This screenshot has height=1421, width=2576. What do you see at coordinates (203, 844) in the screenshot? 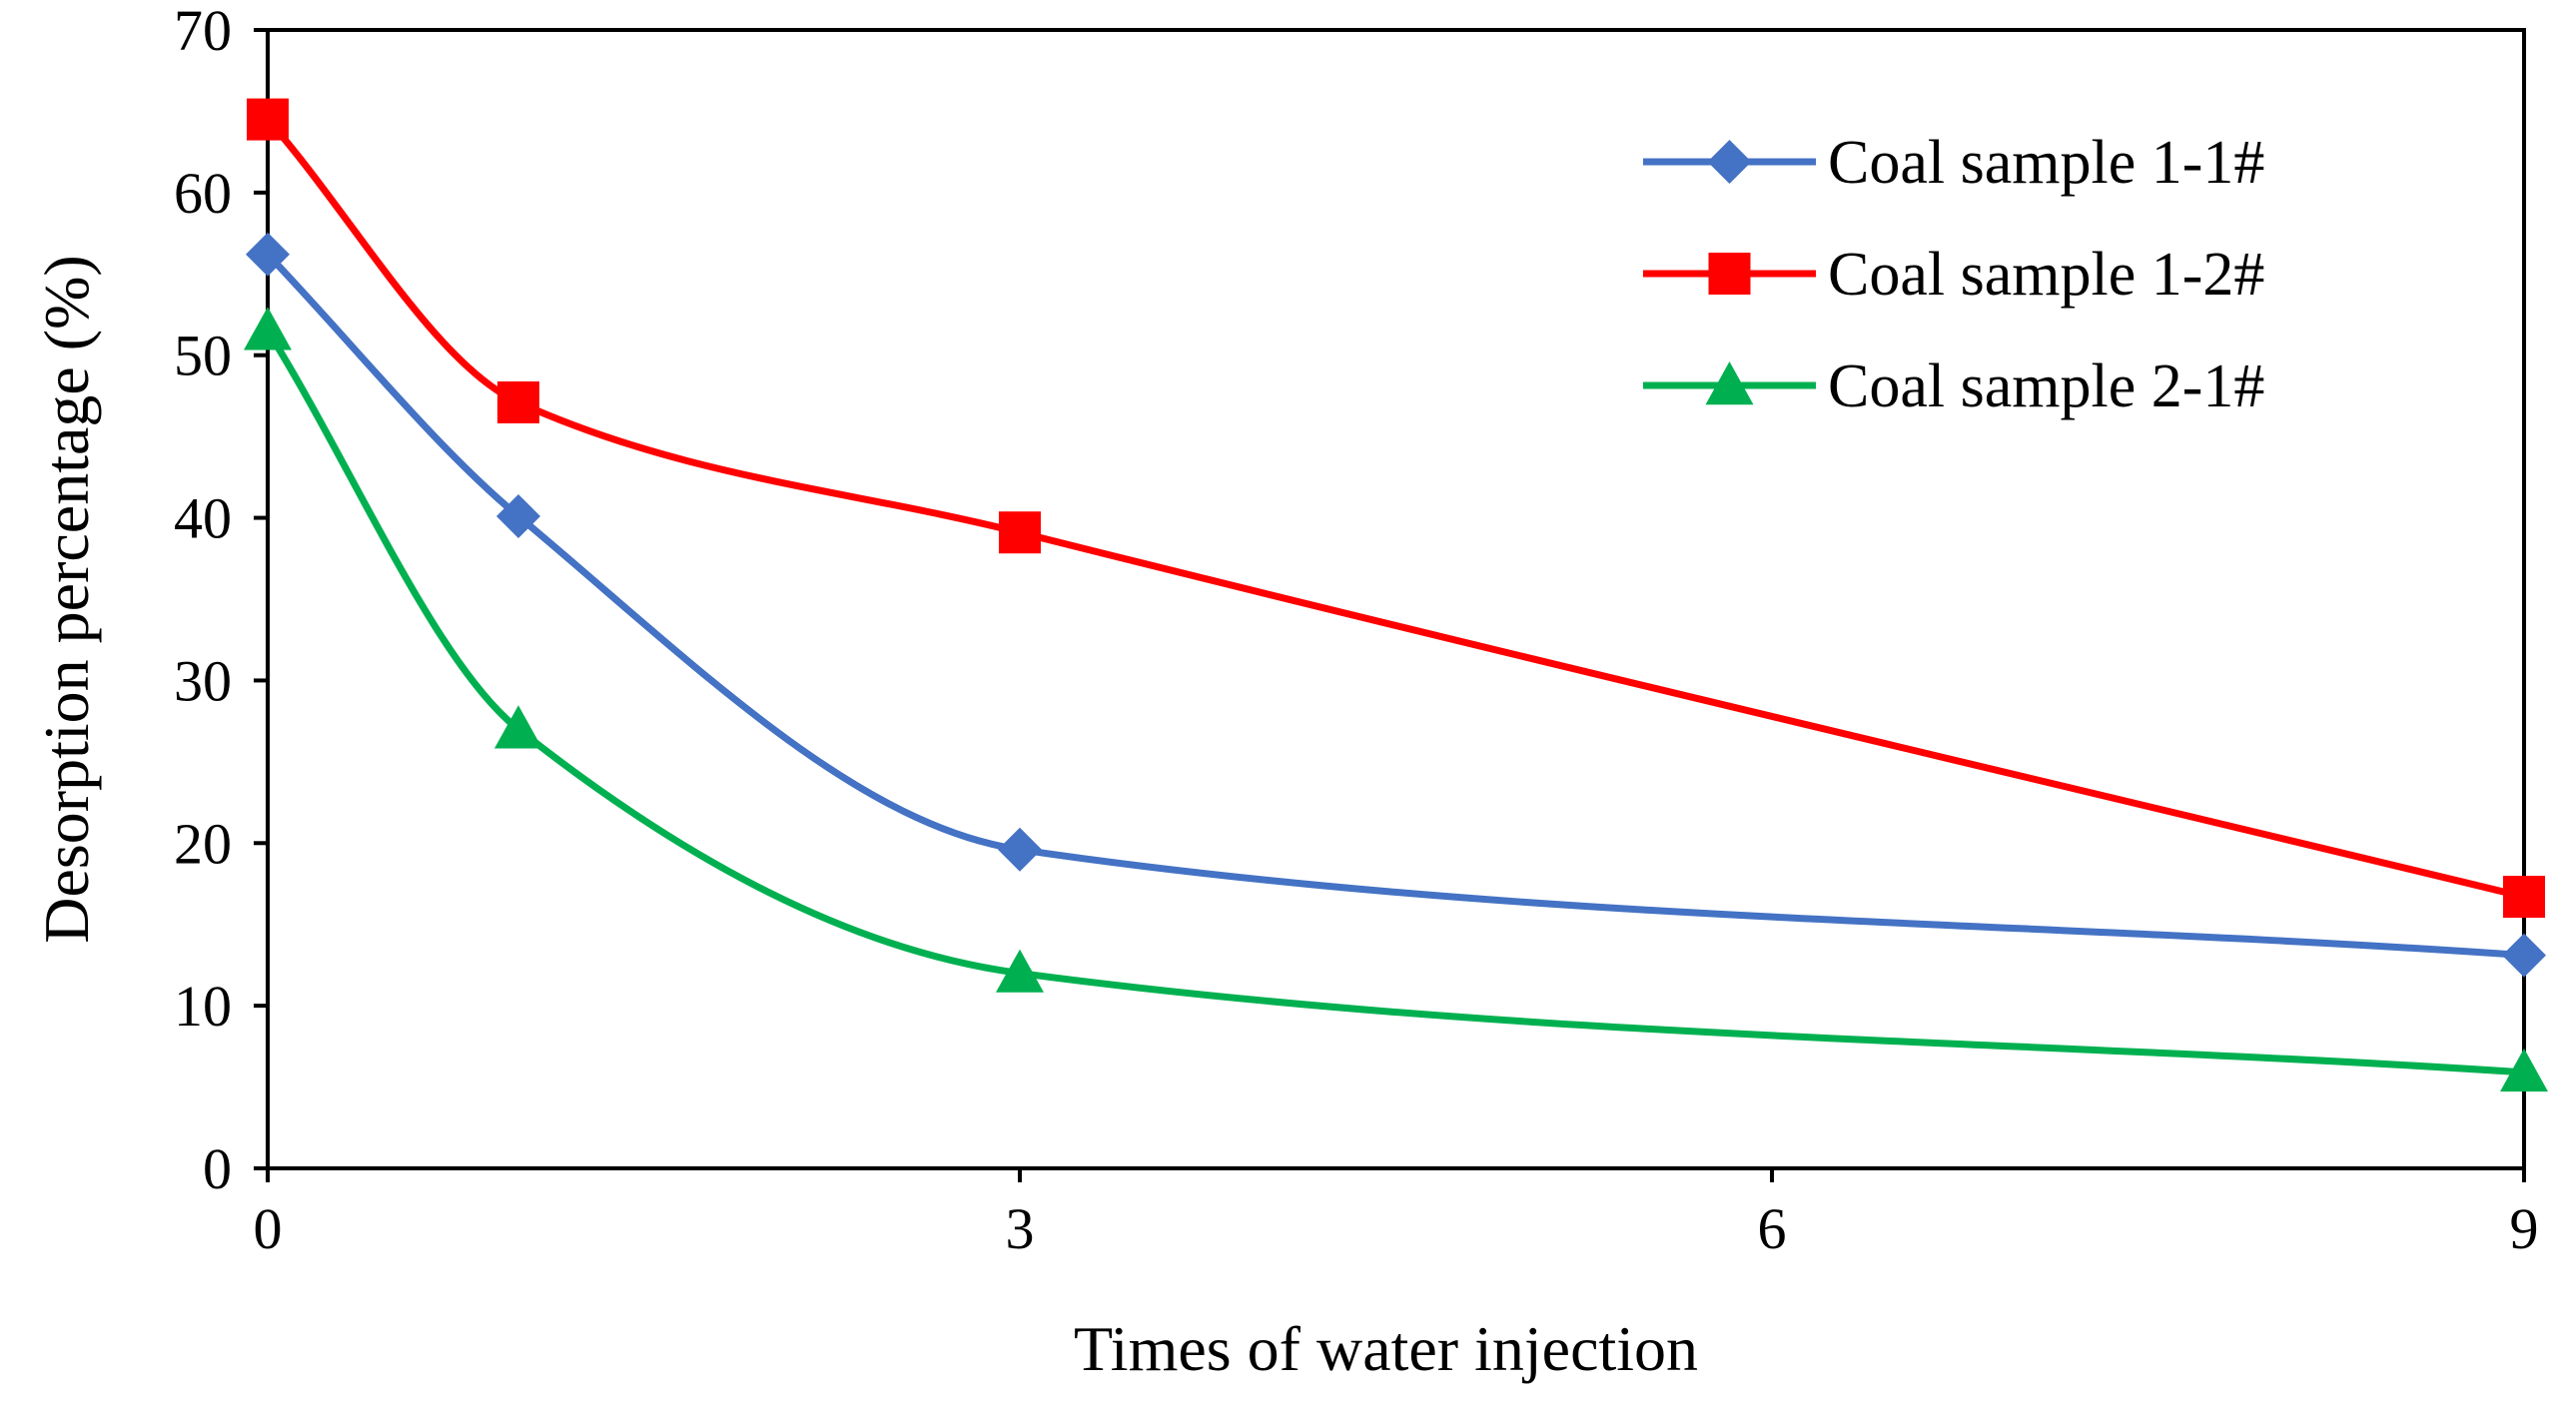
I see `y-tick-label: 20` at bounding box center [203, 844].